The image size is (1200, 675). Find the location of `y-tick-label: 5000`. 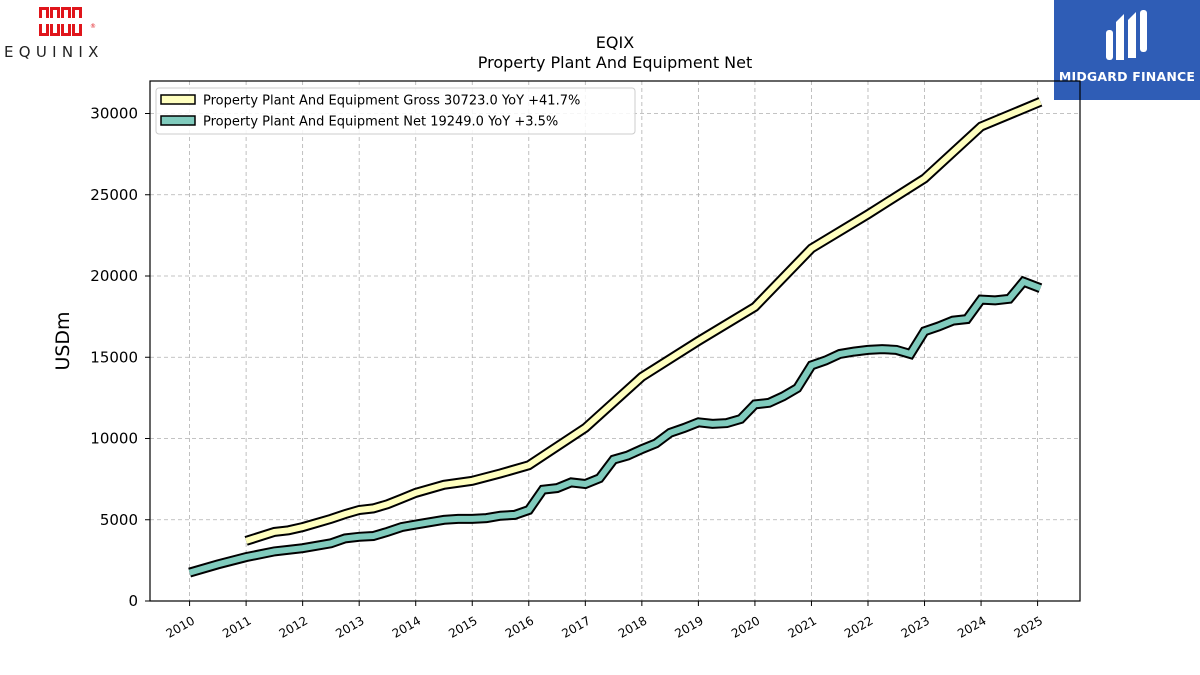

y-tick-label: 5000 is located at coordinates (119, 520).